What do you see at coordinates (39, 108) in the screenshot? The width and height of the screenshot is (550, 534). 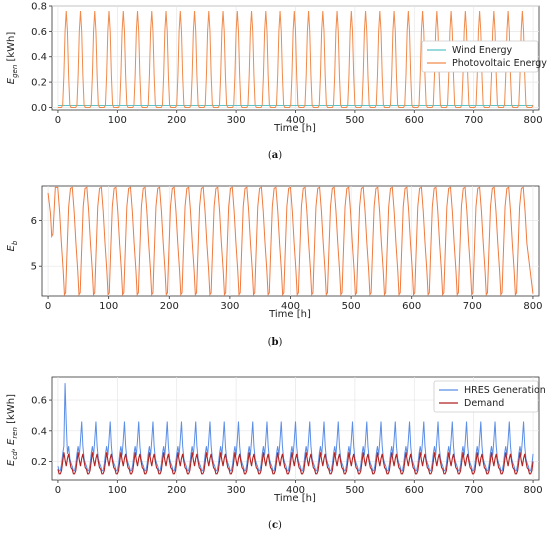 I see `y-tick-label: 0.0` at bounding box center [39, 108].